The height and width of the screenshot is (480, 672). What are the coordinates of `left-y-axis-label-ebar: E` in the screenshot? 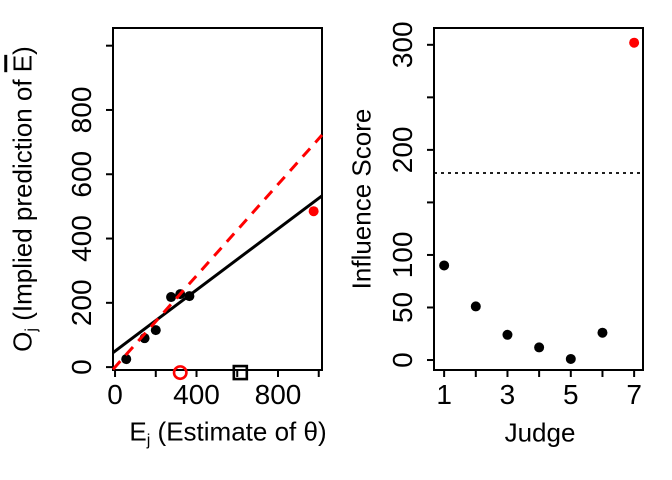 It's located at (22, 63).